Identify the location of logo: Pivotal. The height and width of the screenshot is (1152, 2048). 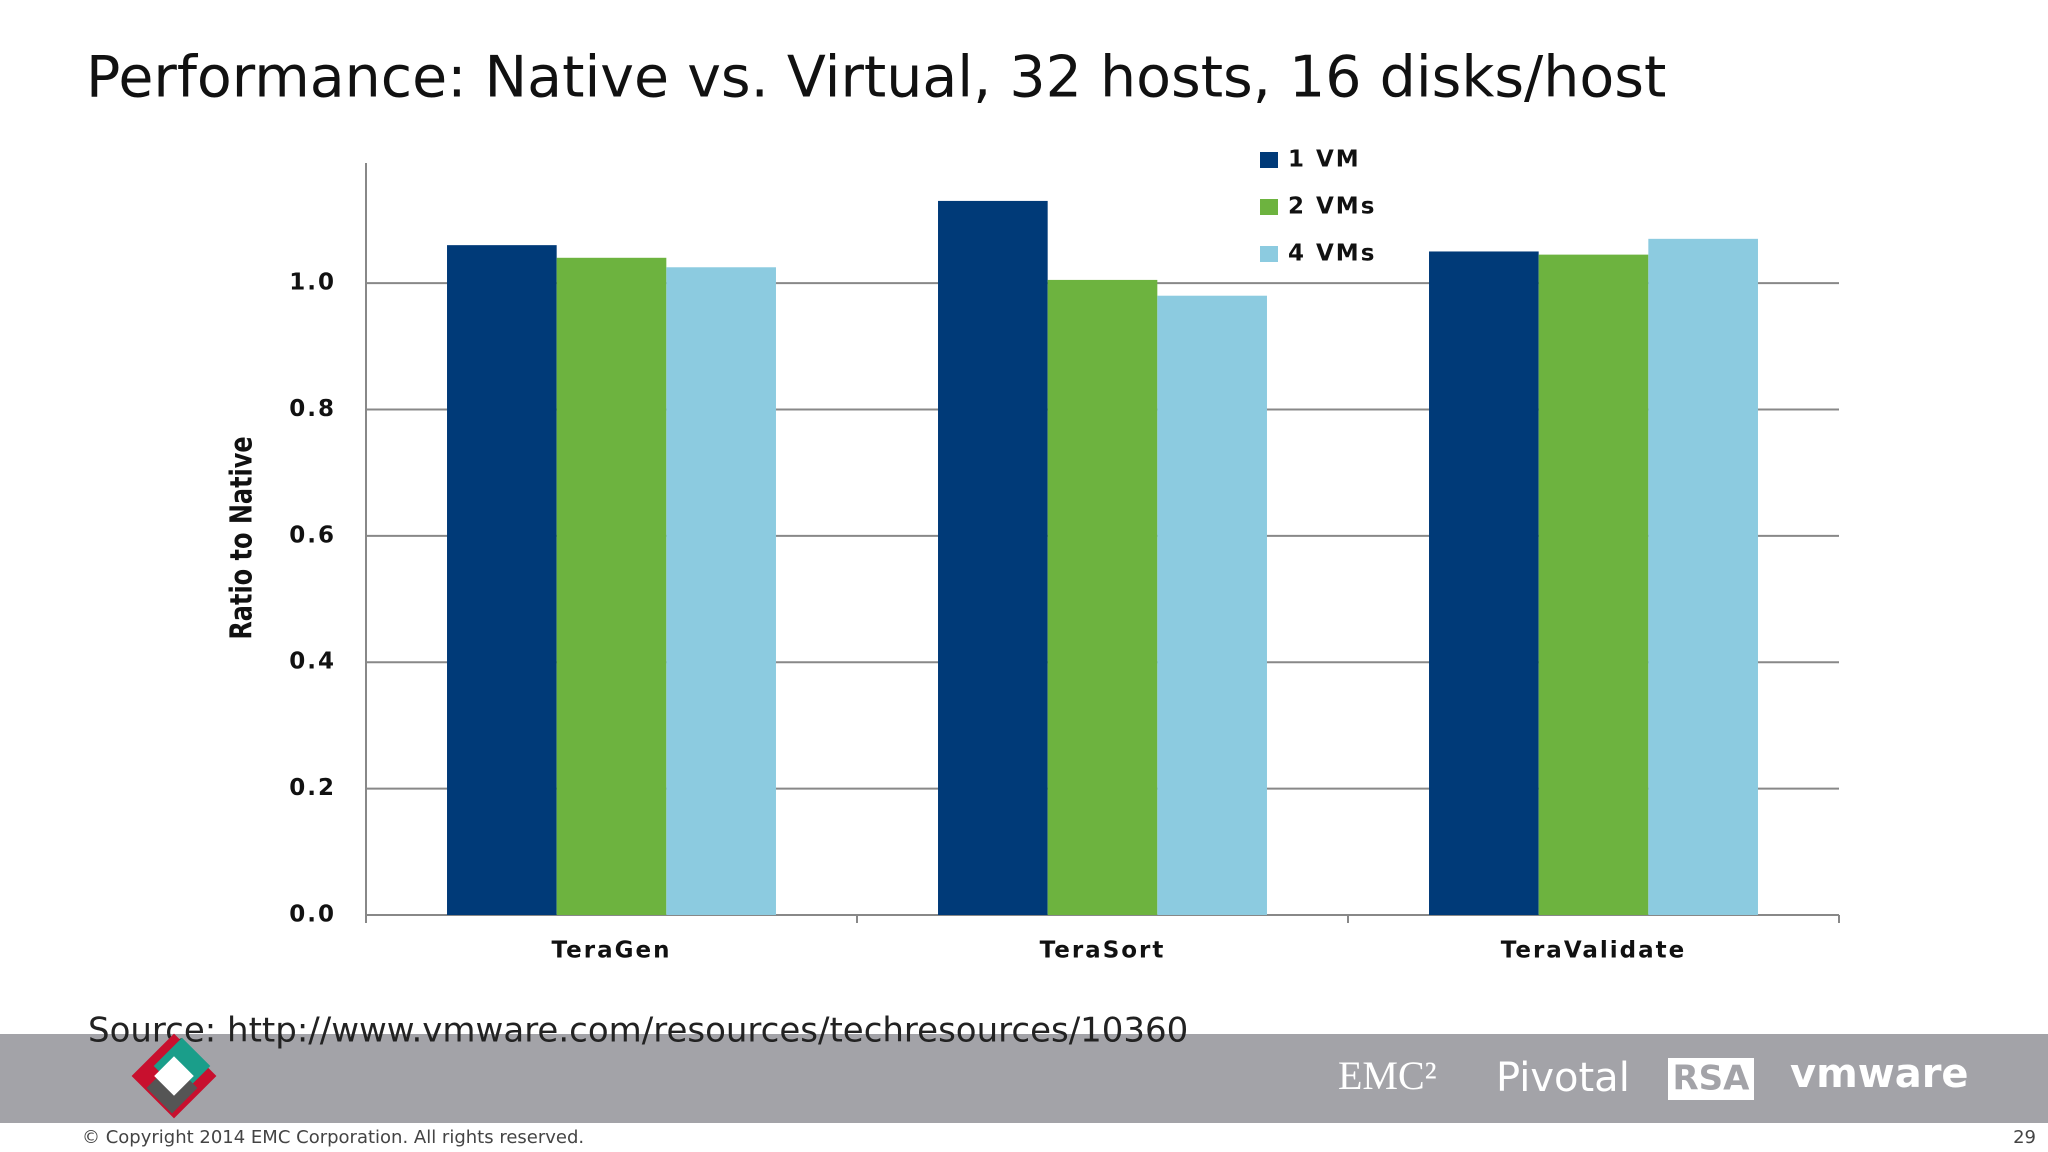
(1563, 1078).